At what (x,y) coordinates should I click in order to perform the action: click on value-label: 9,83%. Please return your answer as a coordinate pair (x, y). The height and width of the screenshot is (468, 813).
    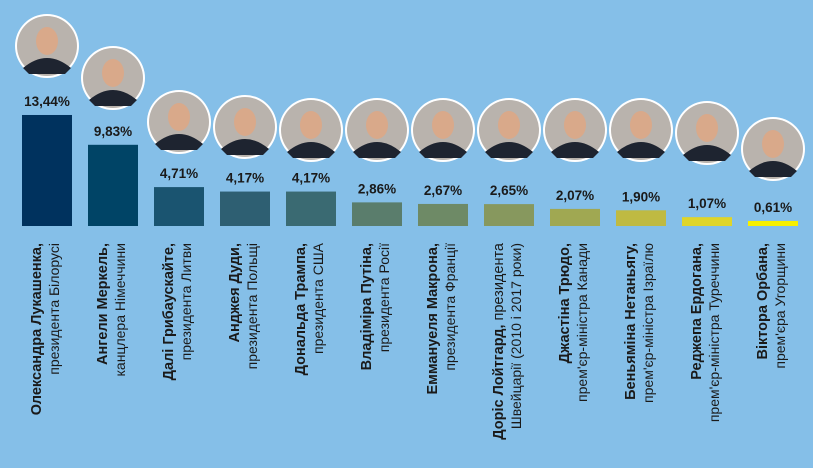
    Looking at the image, I should click on (113, 131).